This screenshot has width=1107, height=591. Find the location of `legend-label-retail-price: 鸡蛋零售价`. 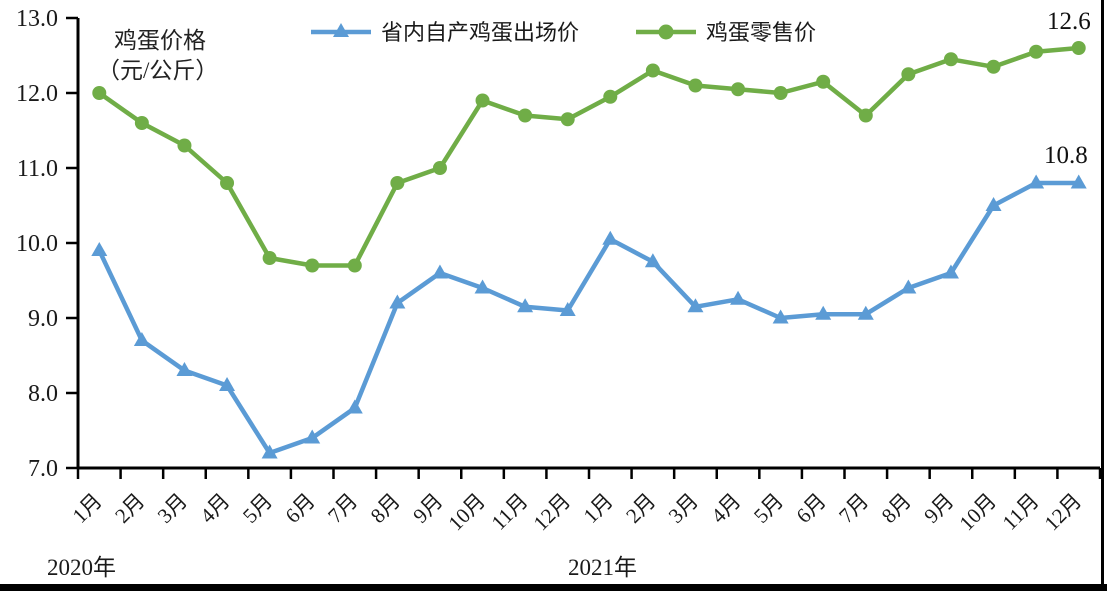

legend-label-retail-price: 鸡蛋零售价 is located at coordinates (761, 32).